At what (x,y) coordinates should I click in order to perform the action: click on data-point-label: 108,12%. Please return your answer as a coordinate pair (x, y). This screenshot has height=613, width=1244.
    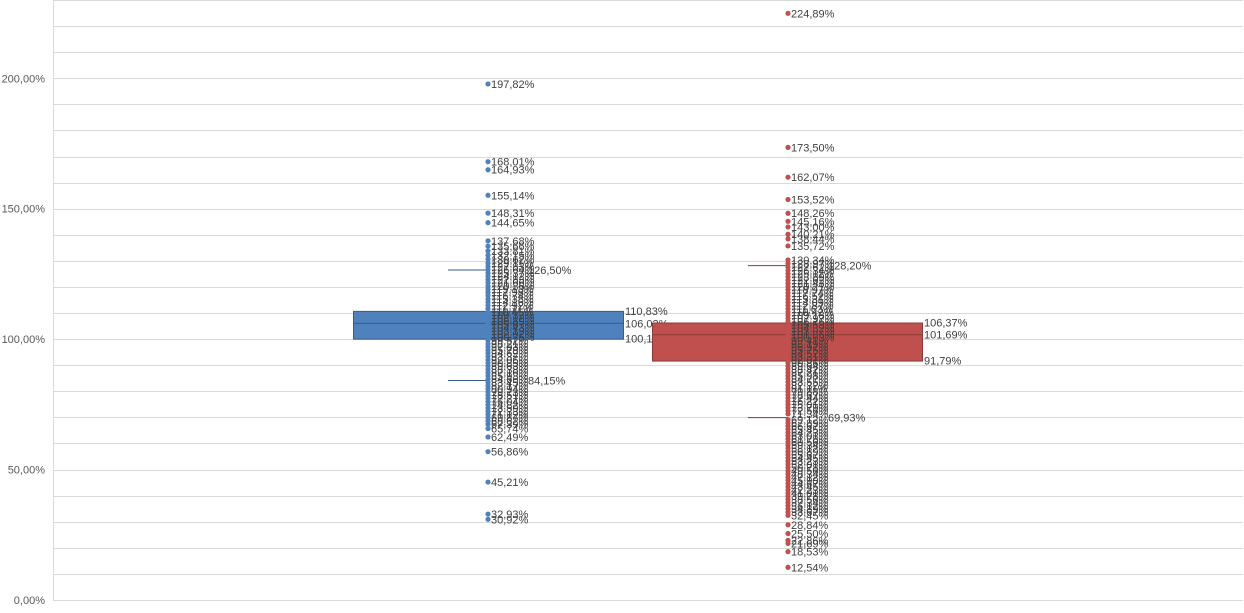
    Looking at the image, I should click on (513, 319).